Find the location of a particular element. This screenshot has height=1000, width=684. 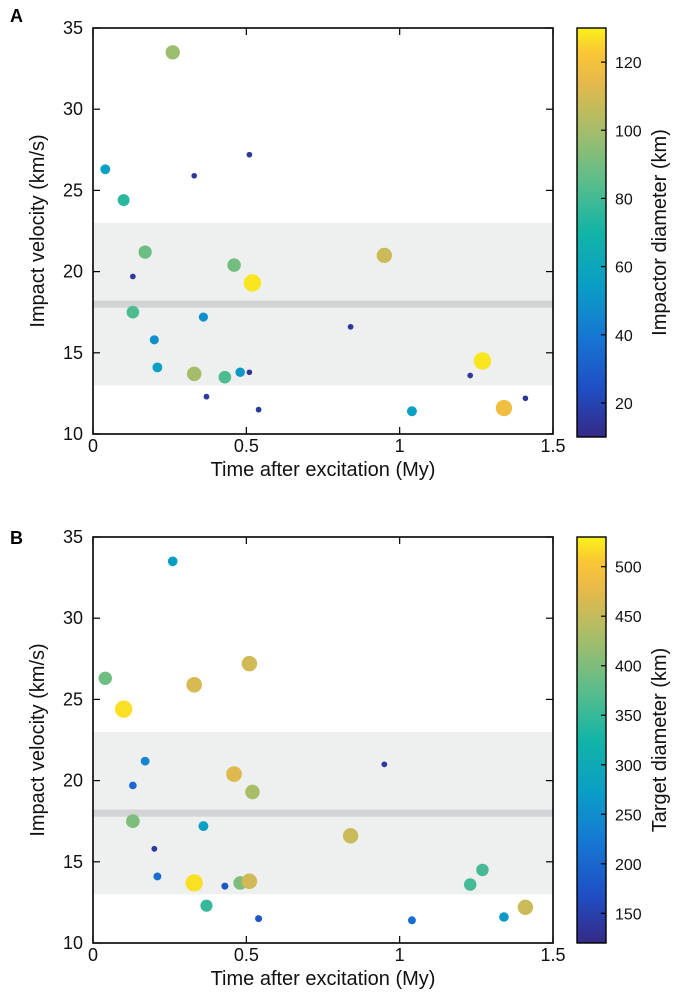

colorbar-tick-label: 100 is located at coordinates (628, 131).